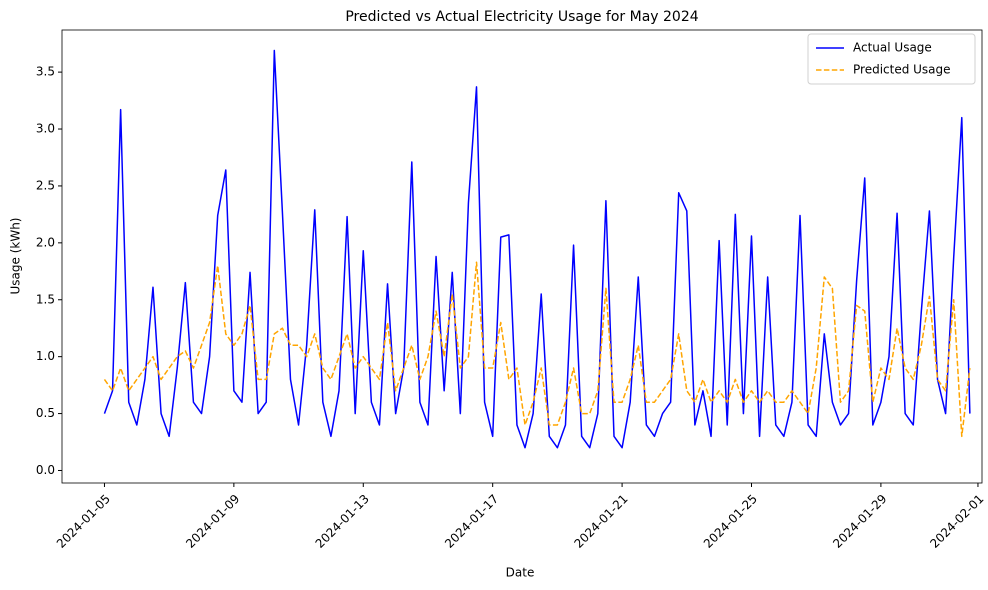 The width and height of the screenshot is (988, 590). What do you see at coordinates (892, 48) in the screenshot?
I see `legend-label: Actual Usage` at bounding box center [892, 48].